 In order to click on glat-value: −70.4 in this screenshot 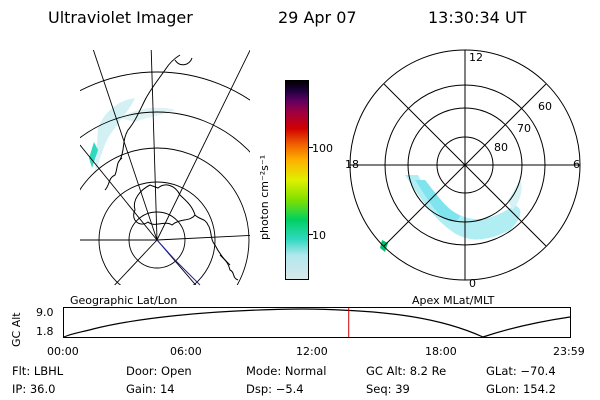, I will do `click(538, 371)`.